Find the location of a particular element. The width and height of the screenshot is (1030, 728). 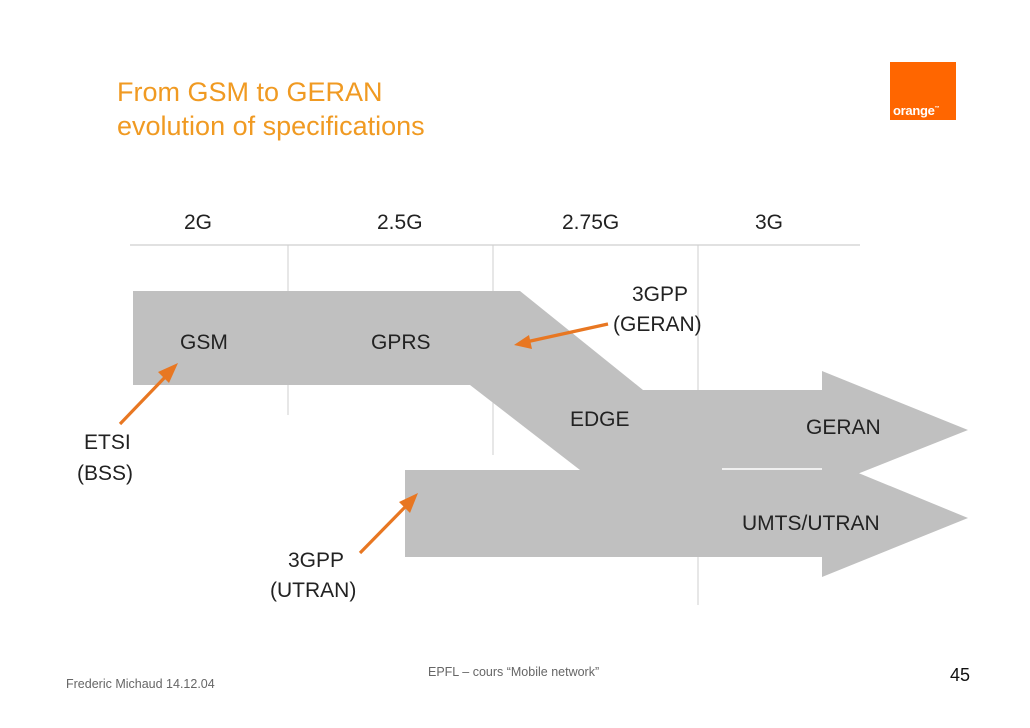

edge-label: EDGE is located at coordinates (600, 419).